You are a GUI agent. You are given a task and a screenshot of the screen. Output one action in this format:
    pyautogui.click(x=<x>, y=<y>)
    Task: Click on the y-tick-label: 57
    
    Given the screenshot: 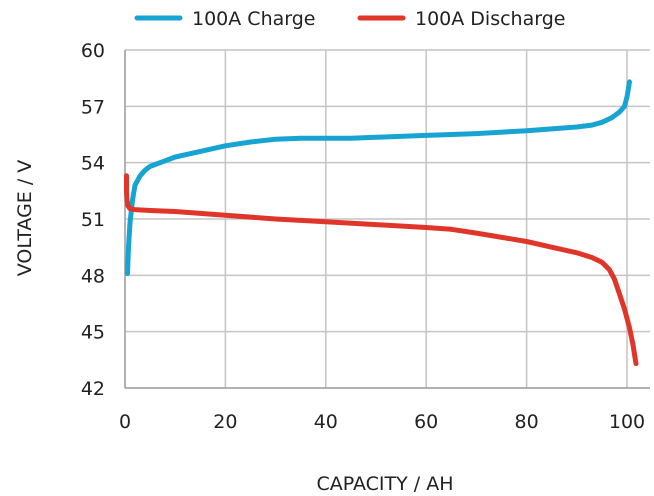 What is the action you would take?
    pyautogui.click(x=93, y=107)
    